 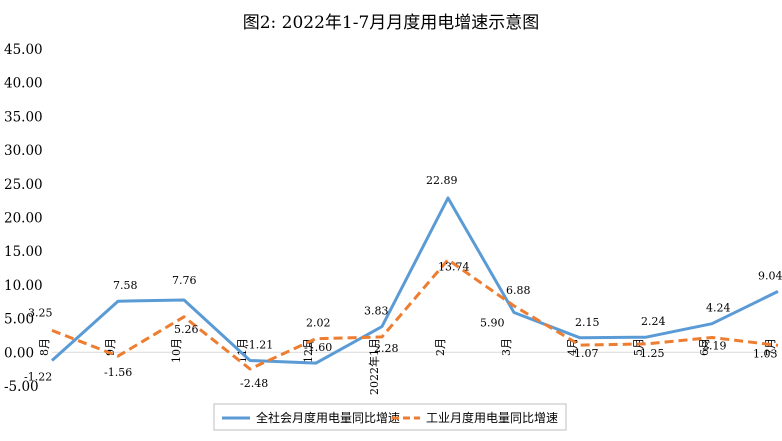 What do you see at coordinates (23, 252) in the screenshot?
I see `y-tick-label: 15.00` at bounding box center [23, 252].